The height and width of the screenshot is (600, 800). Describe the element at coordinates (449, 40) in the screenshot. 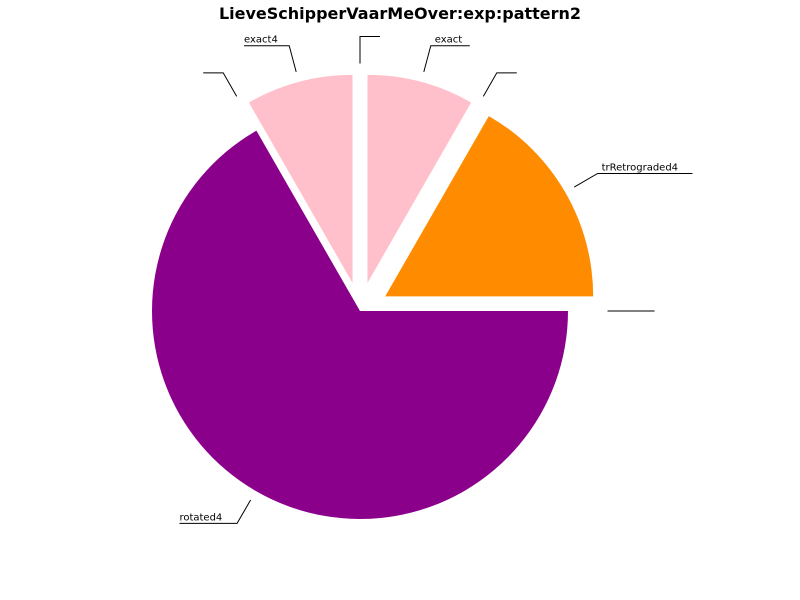

I see `slice-label-exact: exact` at that location.